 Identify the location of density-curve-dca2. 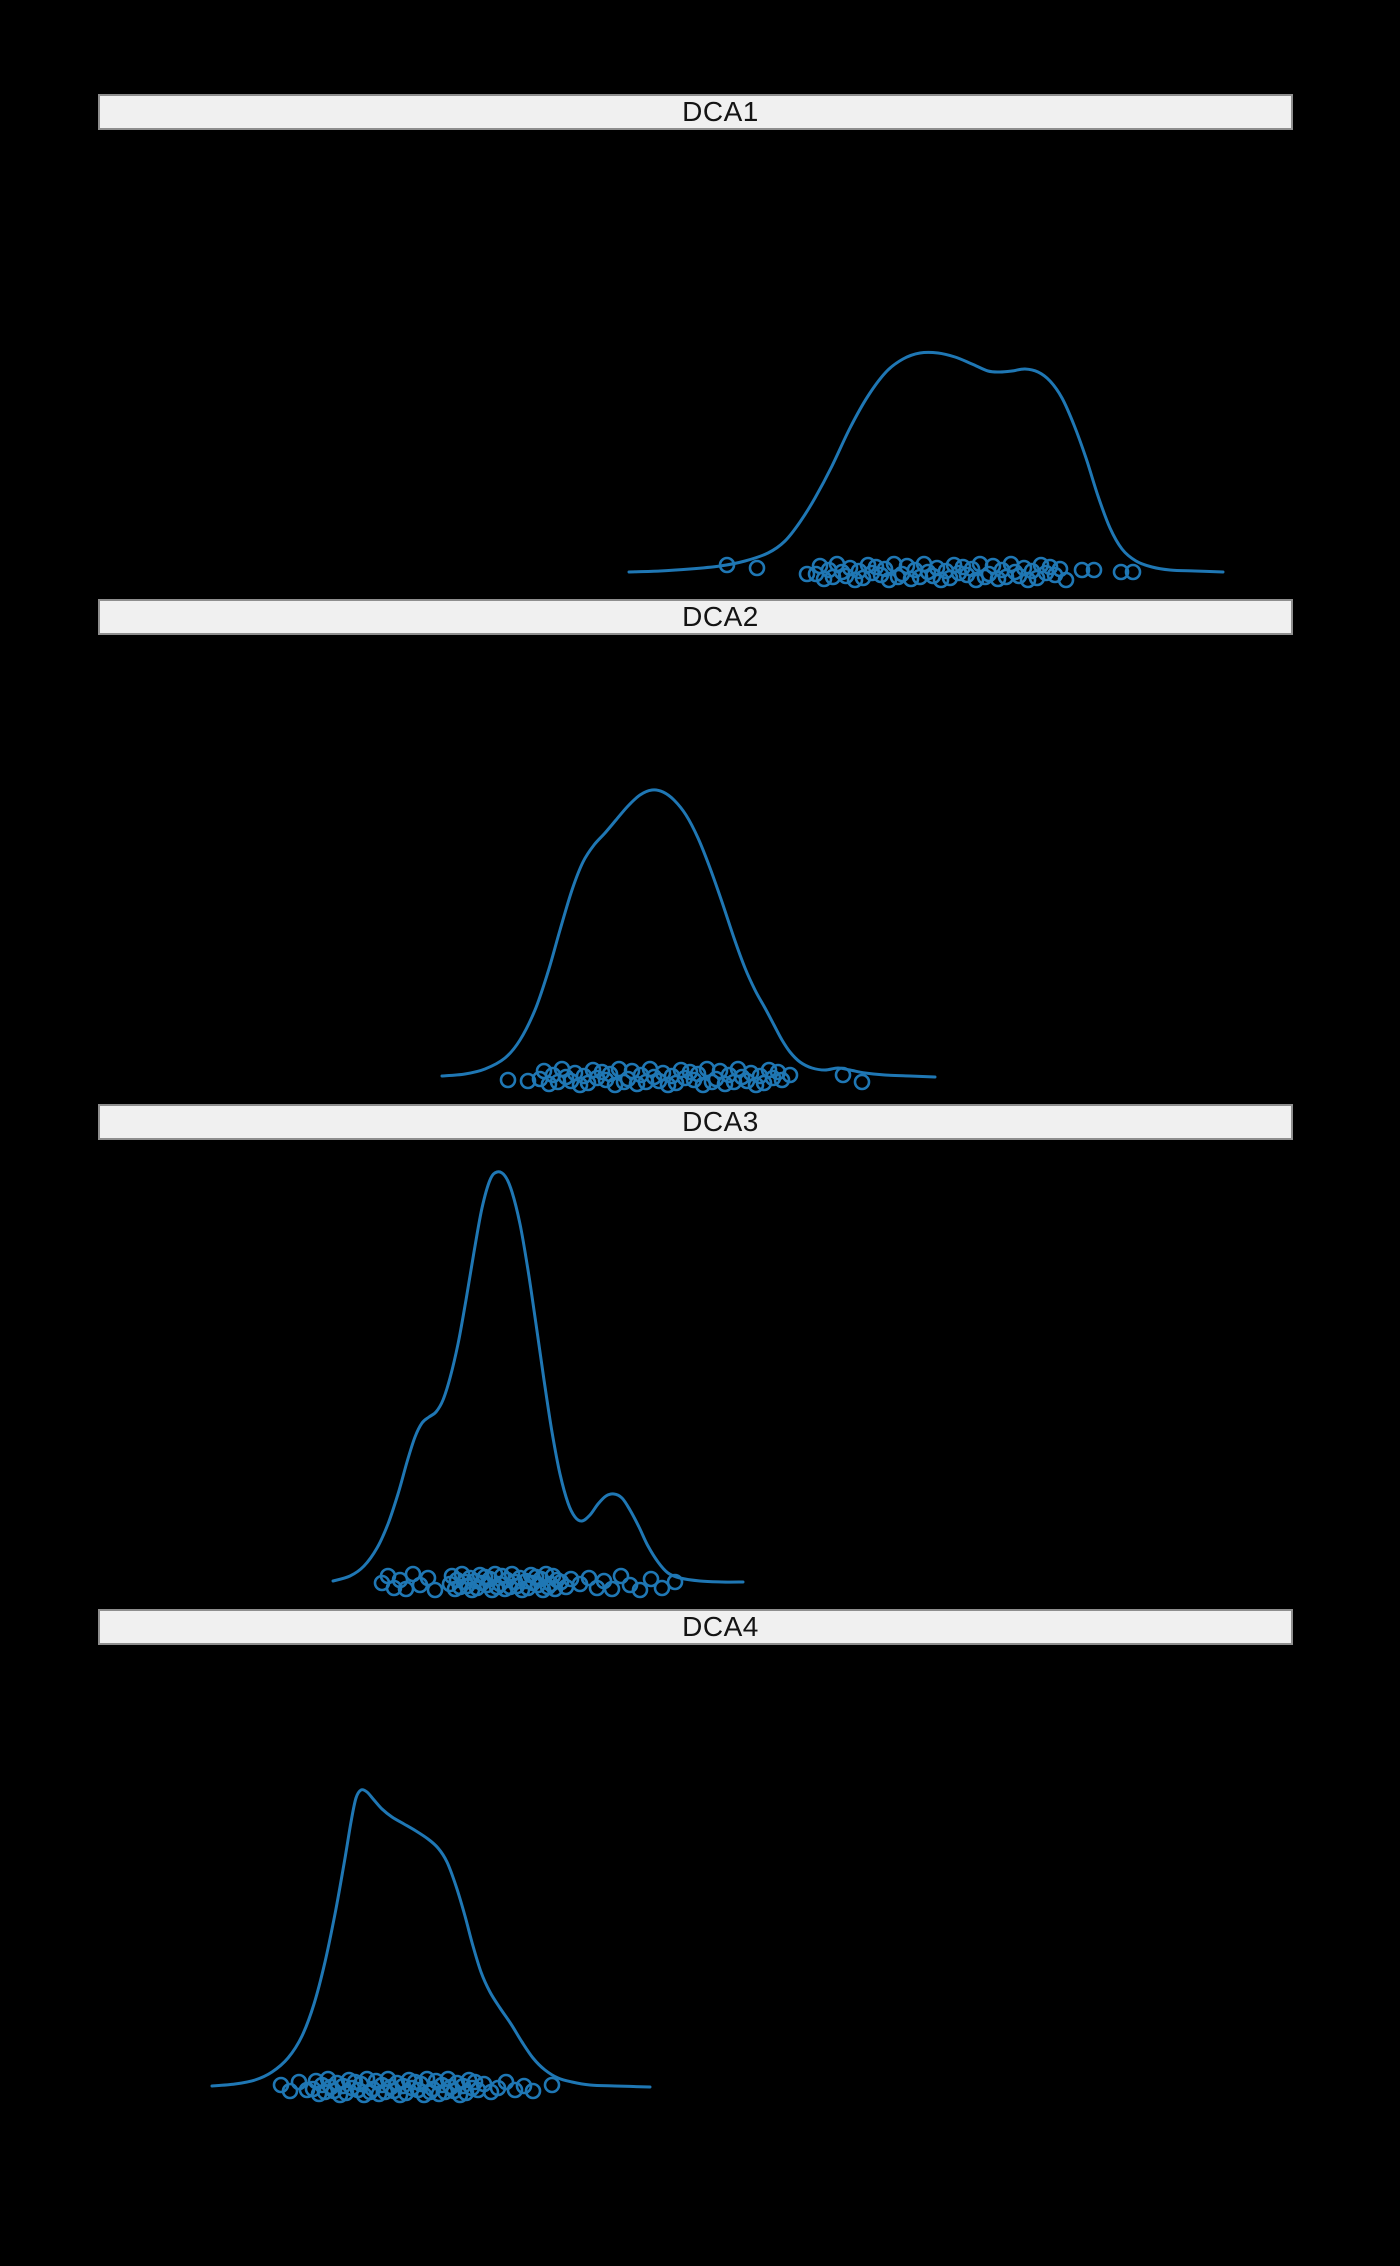
(688, 933).